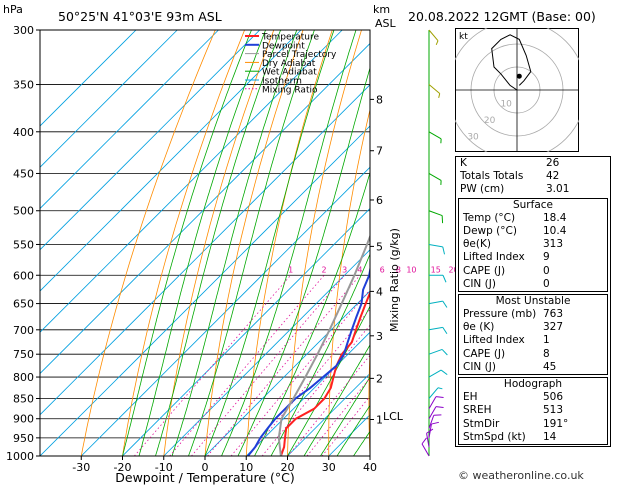 The image size is (629, 486). Describe the element at coordinates (379, 200) in the screenshot. I see `km-tick-label: 6` at that location.